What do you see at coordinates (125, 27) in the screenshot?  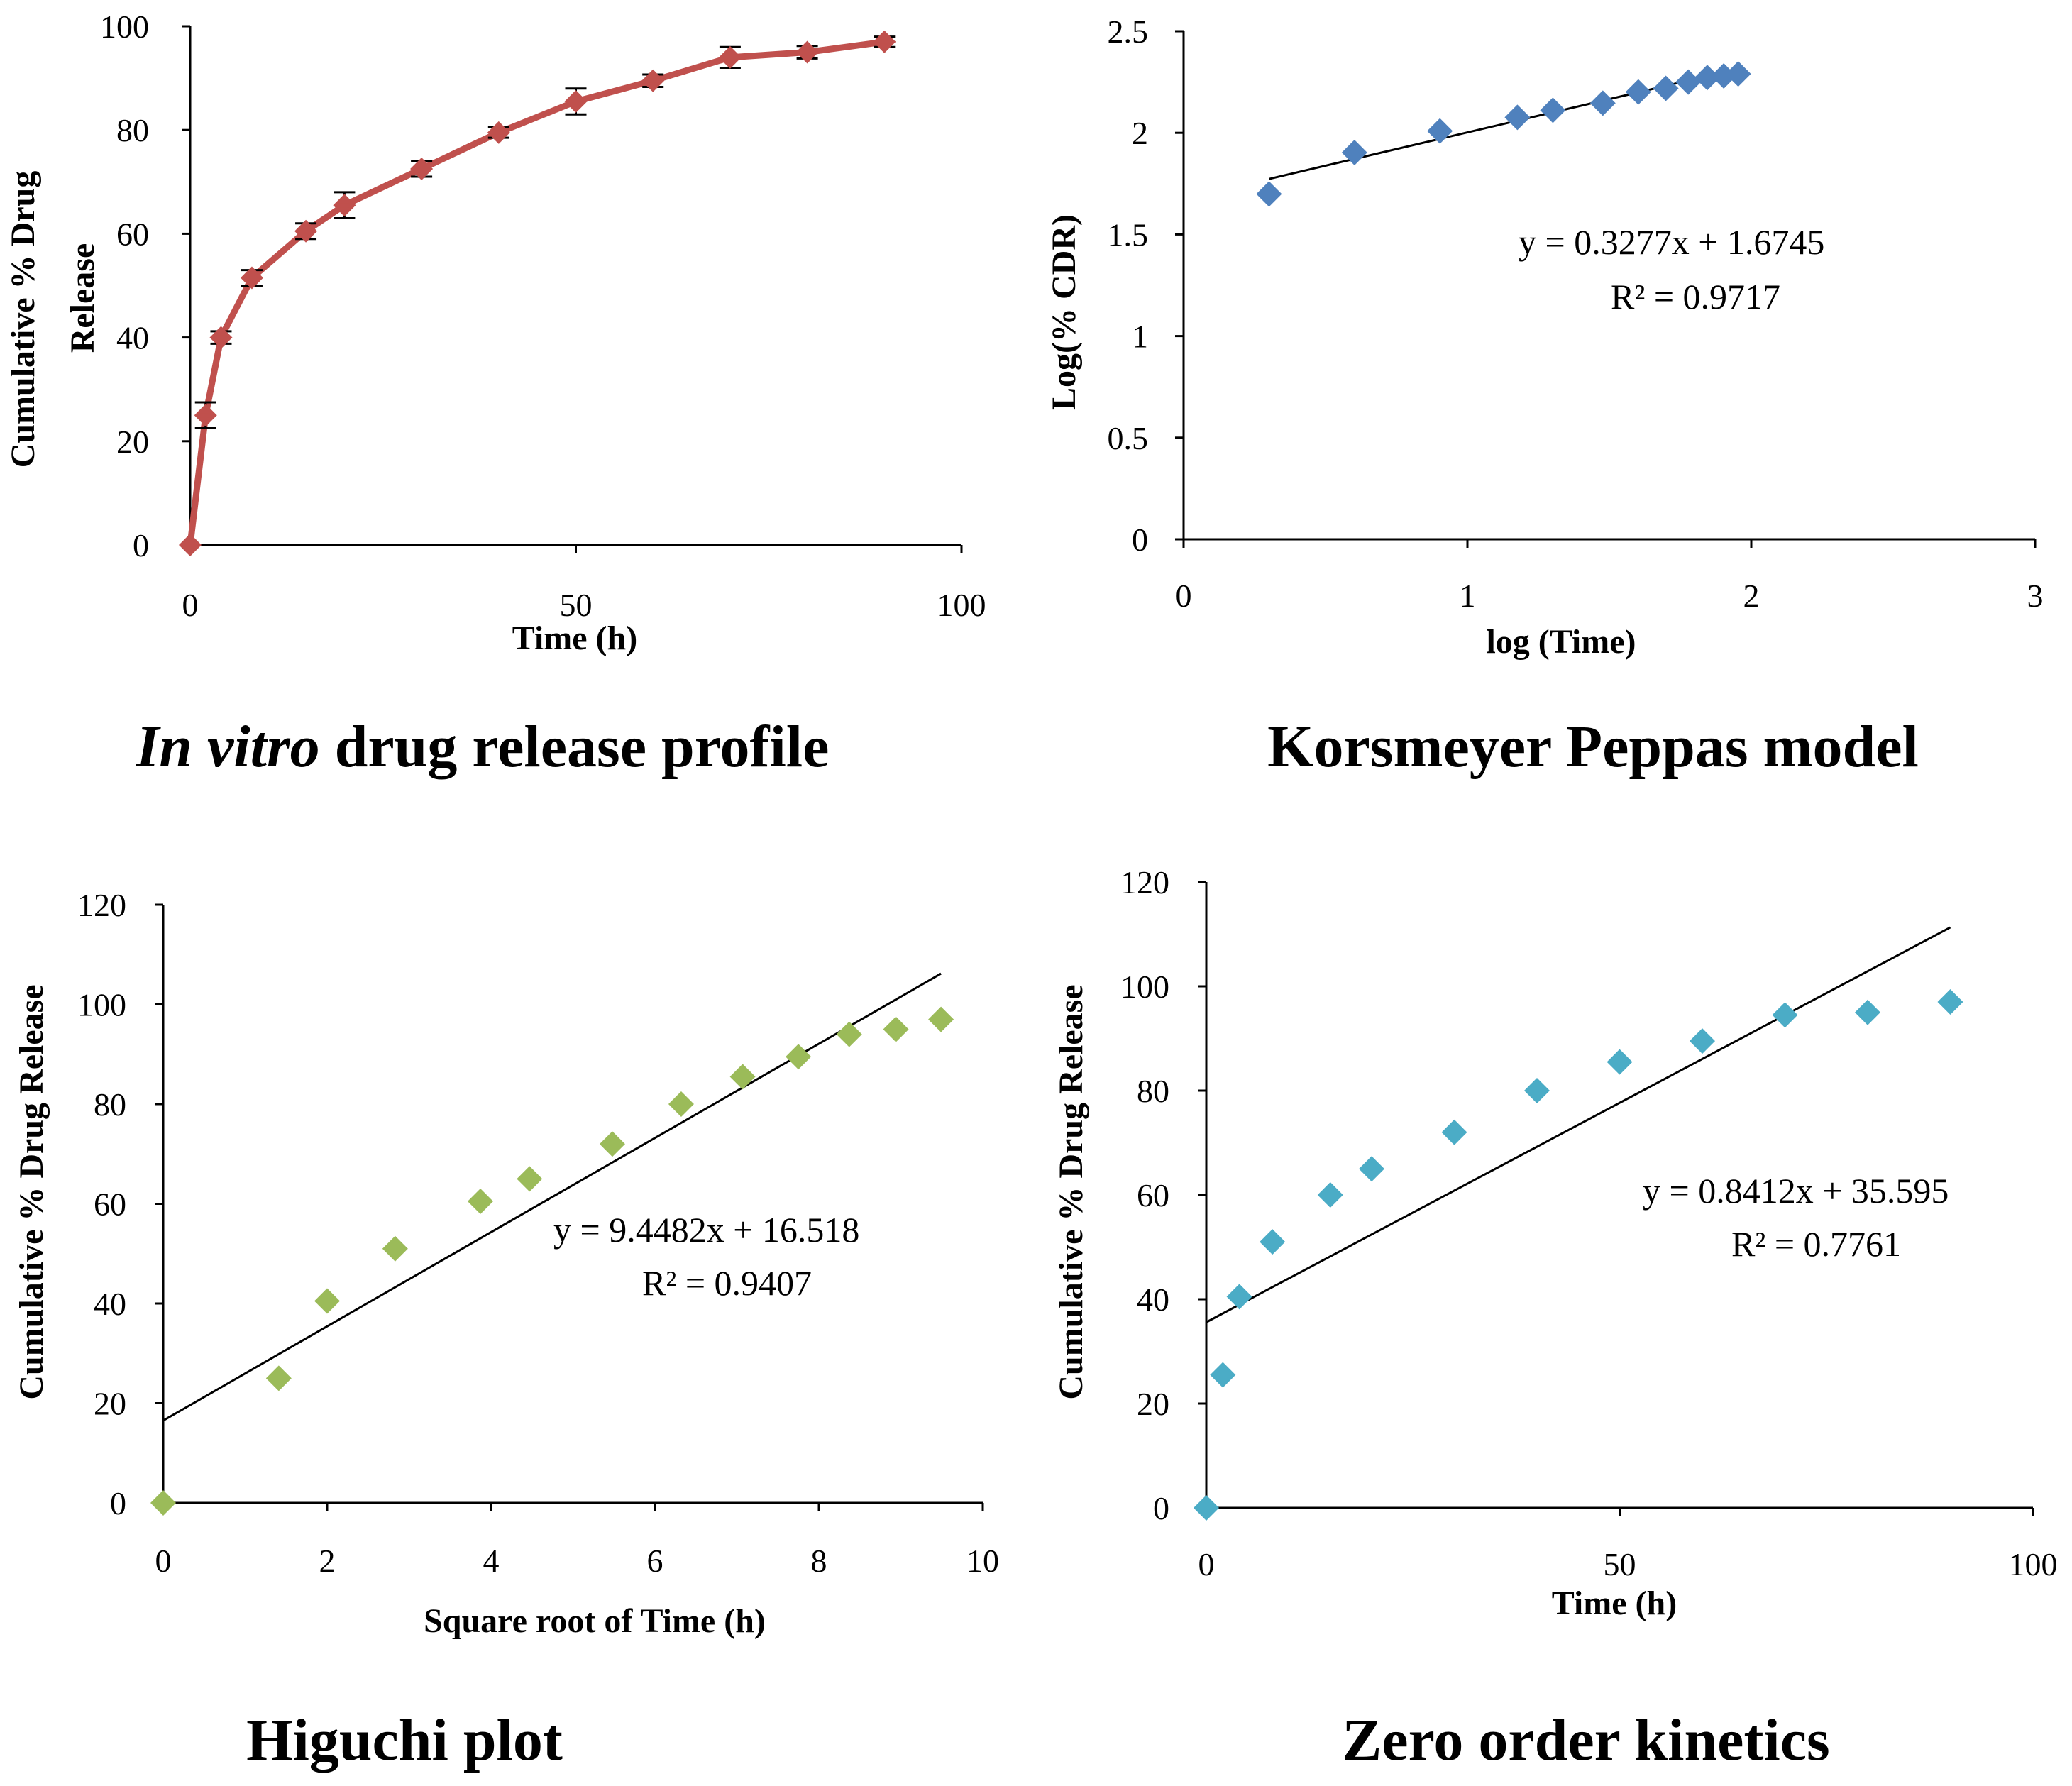 I see `release-y-tick-label: 100` at bounding box center [125, 27].